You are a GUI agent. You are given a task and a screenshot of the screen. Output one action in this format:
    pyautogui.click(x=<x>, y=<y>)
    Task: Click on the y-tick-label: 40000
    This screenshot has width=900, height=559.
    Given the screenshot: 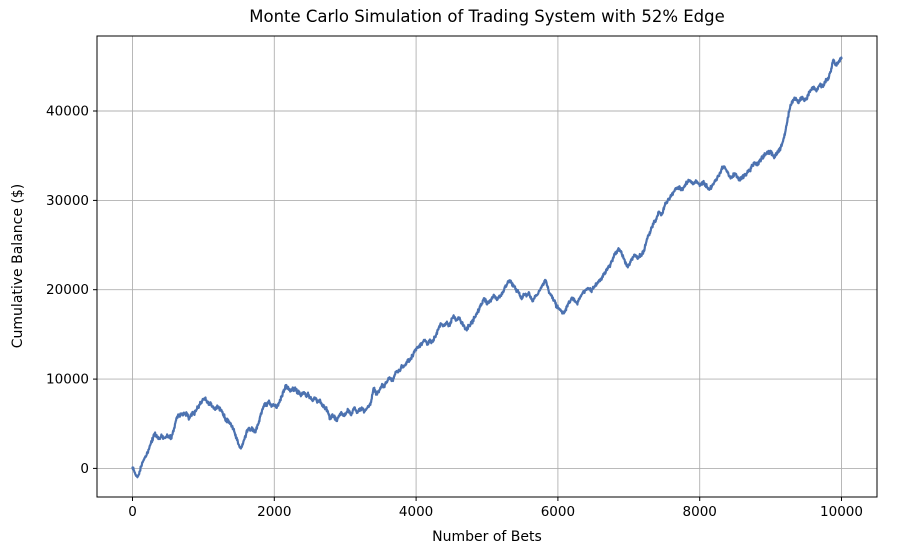 What is the action you would take?
    pyautogui.click(x=67, y=112)
    